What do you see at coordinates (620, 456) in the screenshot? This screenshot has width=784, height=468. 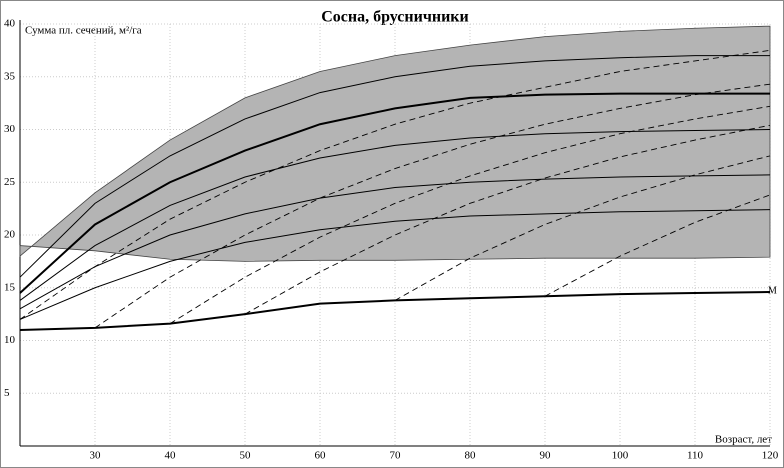 I see `x-tick-label: 100` at bounding box center [620, 456].